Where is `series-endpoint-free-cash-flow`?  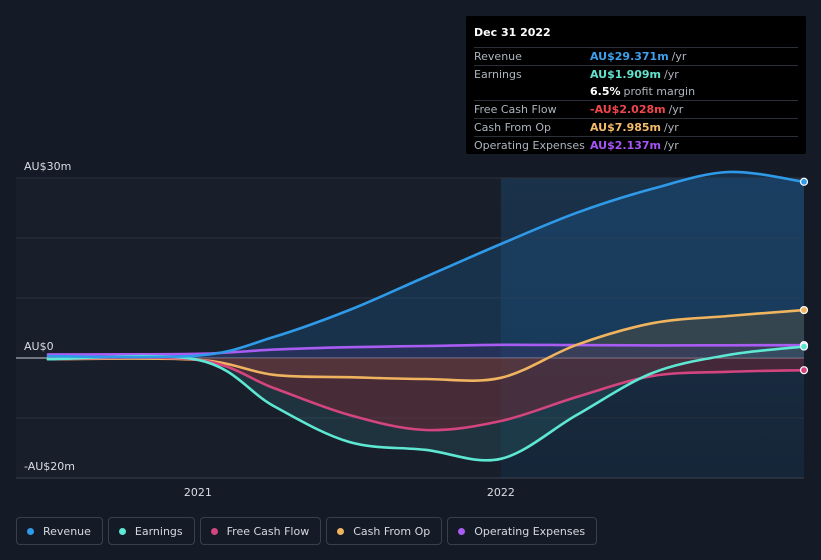
series-endpoint-free-cash-flow is located at coordinates (804, 370).